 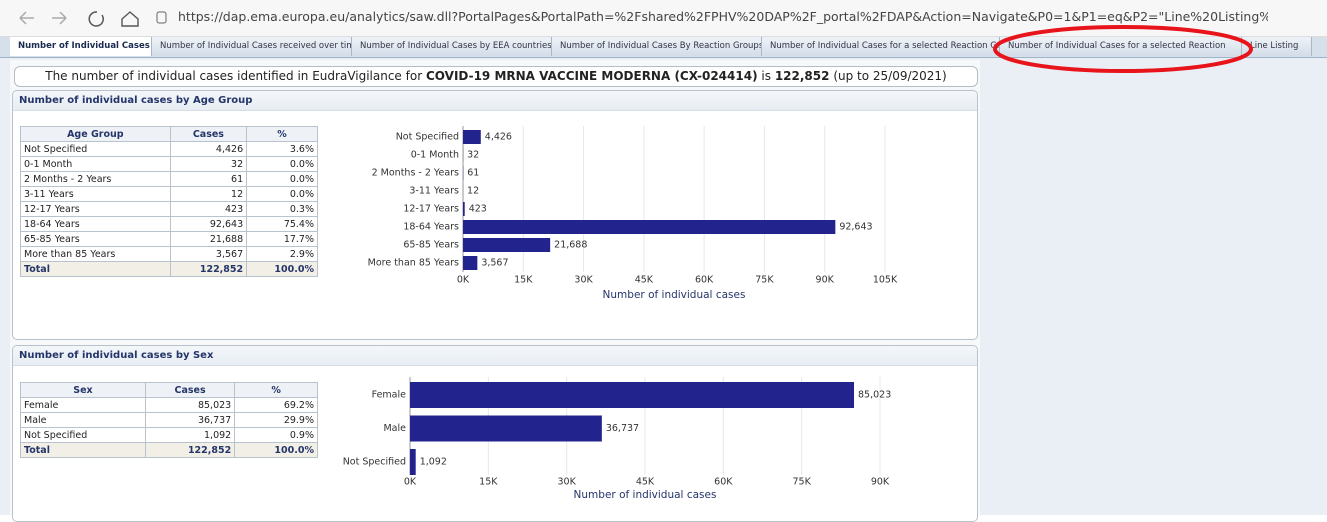 I want to click on category-label: 2 Months - 2 Years, so click(x=415, y=173).